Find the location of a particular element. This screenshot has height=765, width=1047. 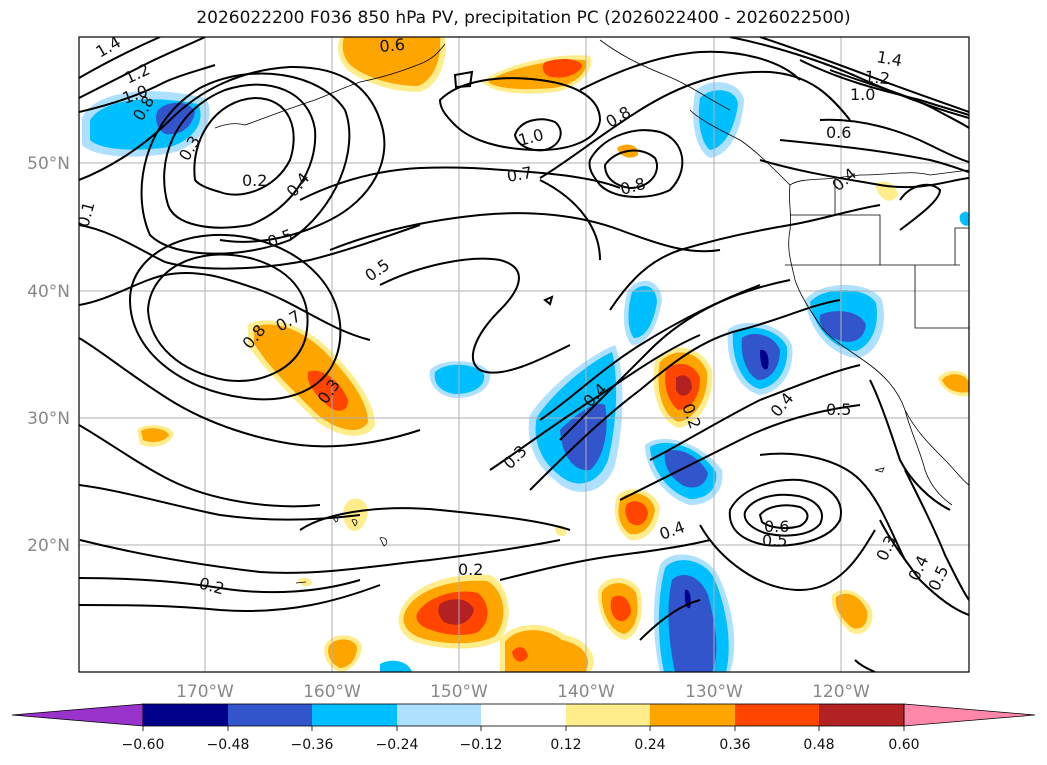

colorbar-tickmarks is located at coordinates (523, 728).